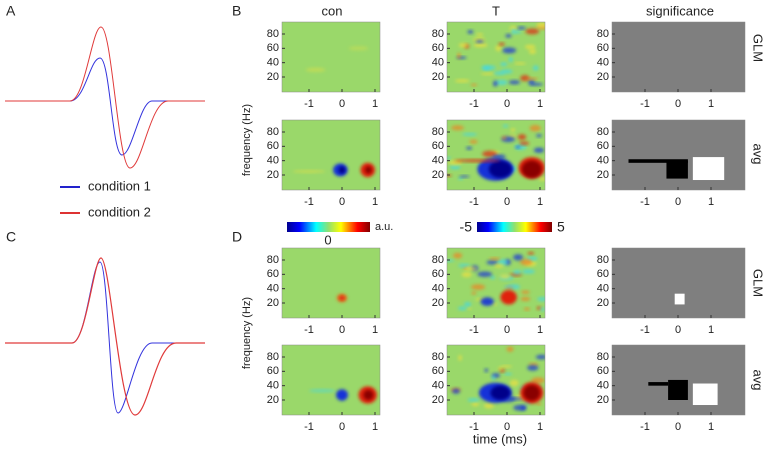  Describe the element at coordinates (561, 227) in the screenshot. I see `colorbar-tick: 5` at that location.